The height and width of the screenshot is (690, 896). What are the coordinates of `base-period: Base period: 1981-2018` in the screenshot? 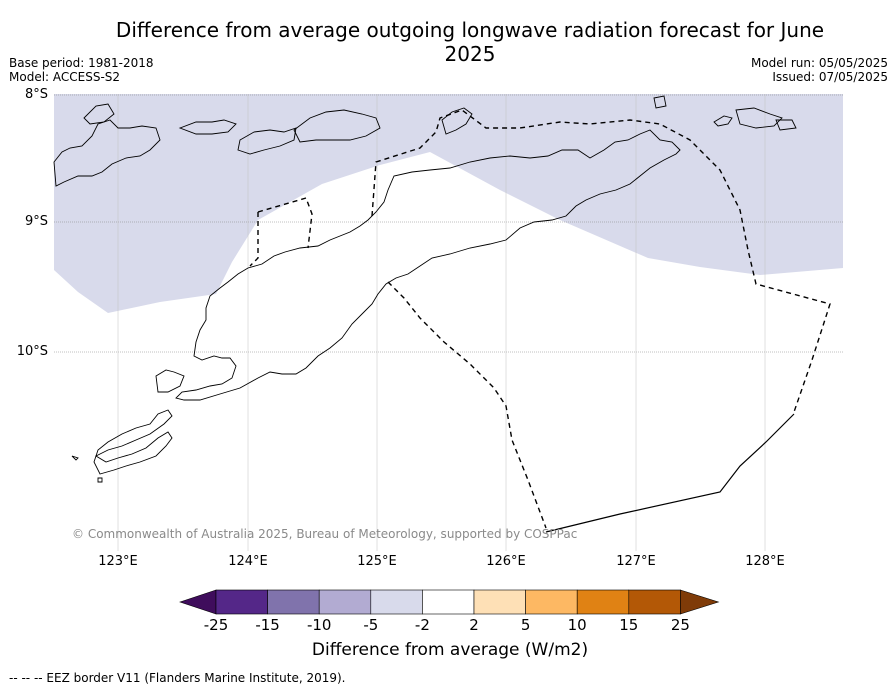 It's located at (81, 63).